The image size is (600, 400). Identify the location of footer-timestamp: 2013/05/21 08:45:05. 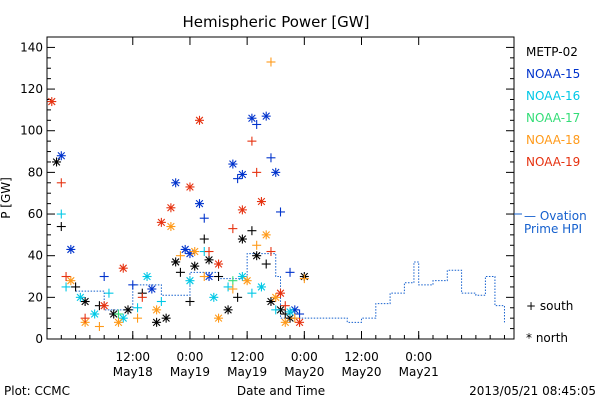
(532, 391).